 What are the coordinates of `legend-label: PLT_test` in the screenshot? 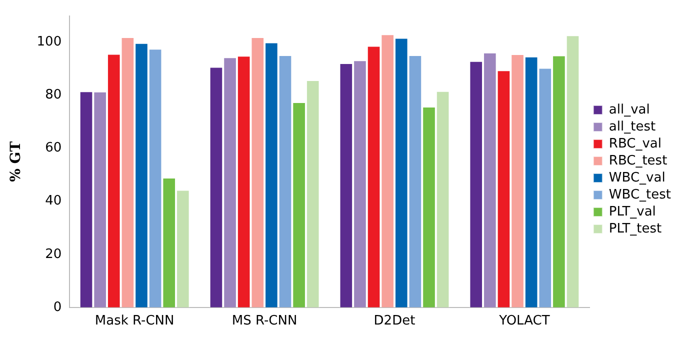 It's located at (635, 228).